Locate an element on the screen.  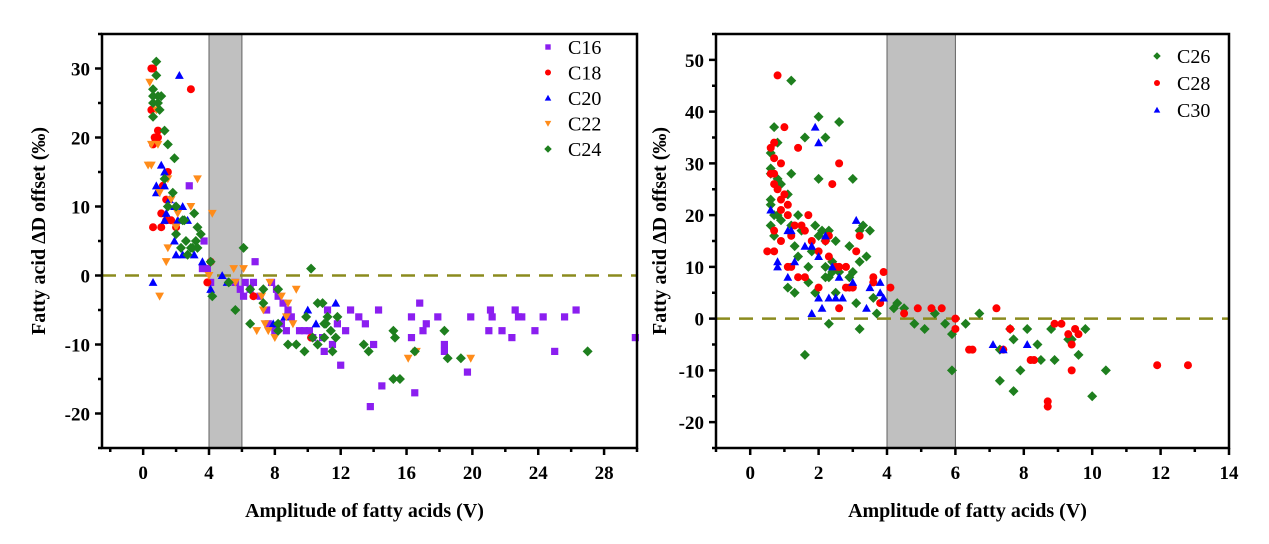
x-tick-label: 10 is located at coordinates (1092, 473).